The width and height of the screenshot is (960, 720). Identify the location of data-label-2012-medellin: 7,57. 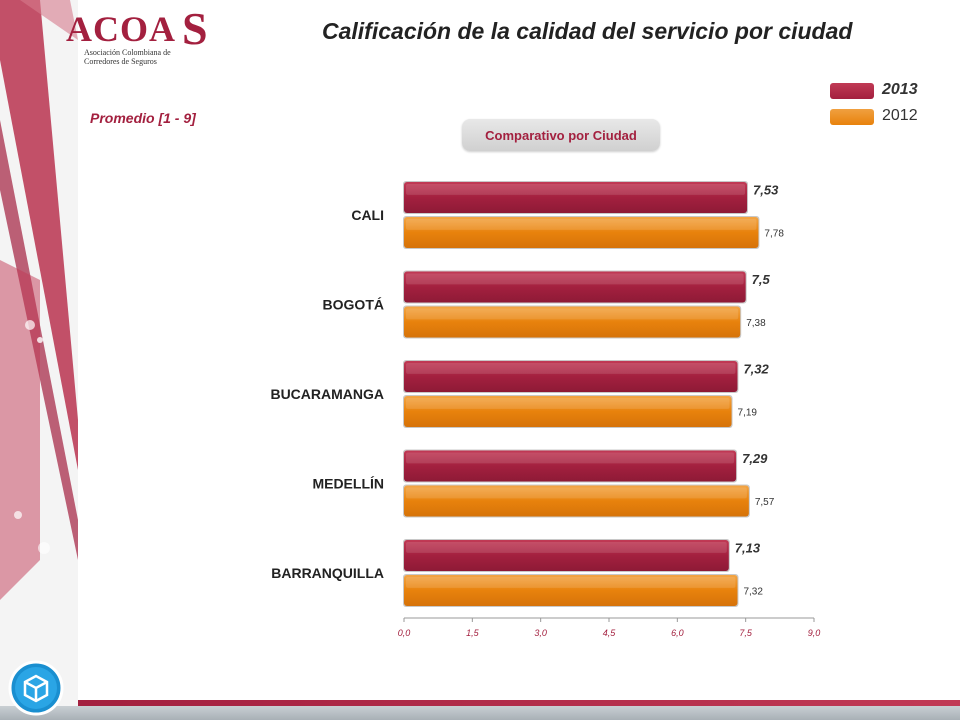
(765, 502).